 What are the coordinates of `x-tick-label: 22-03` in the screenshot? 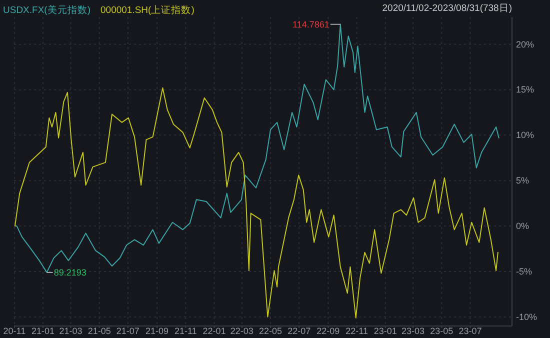 It's located at (242, 331).